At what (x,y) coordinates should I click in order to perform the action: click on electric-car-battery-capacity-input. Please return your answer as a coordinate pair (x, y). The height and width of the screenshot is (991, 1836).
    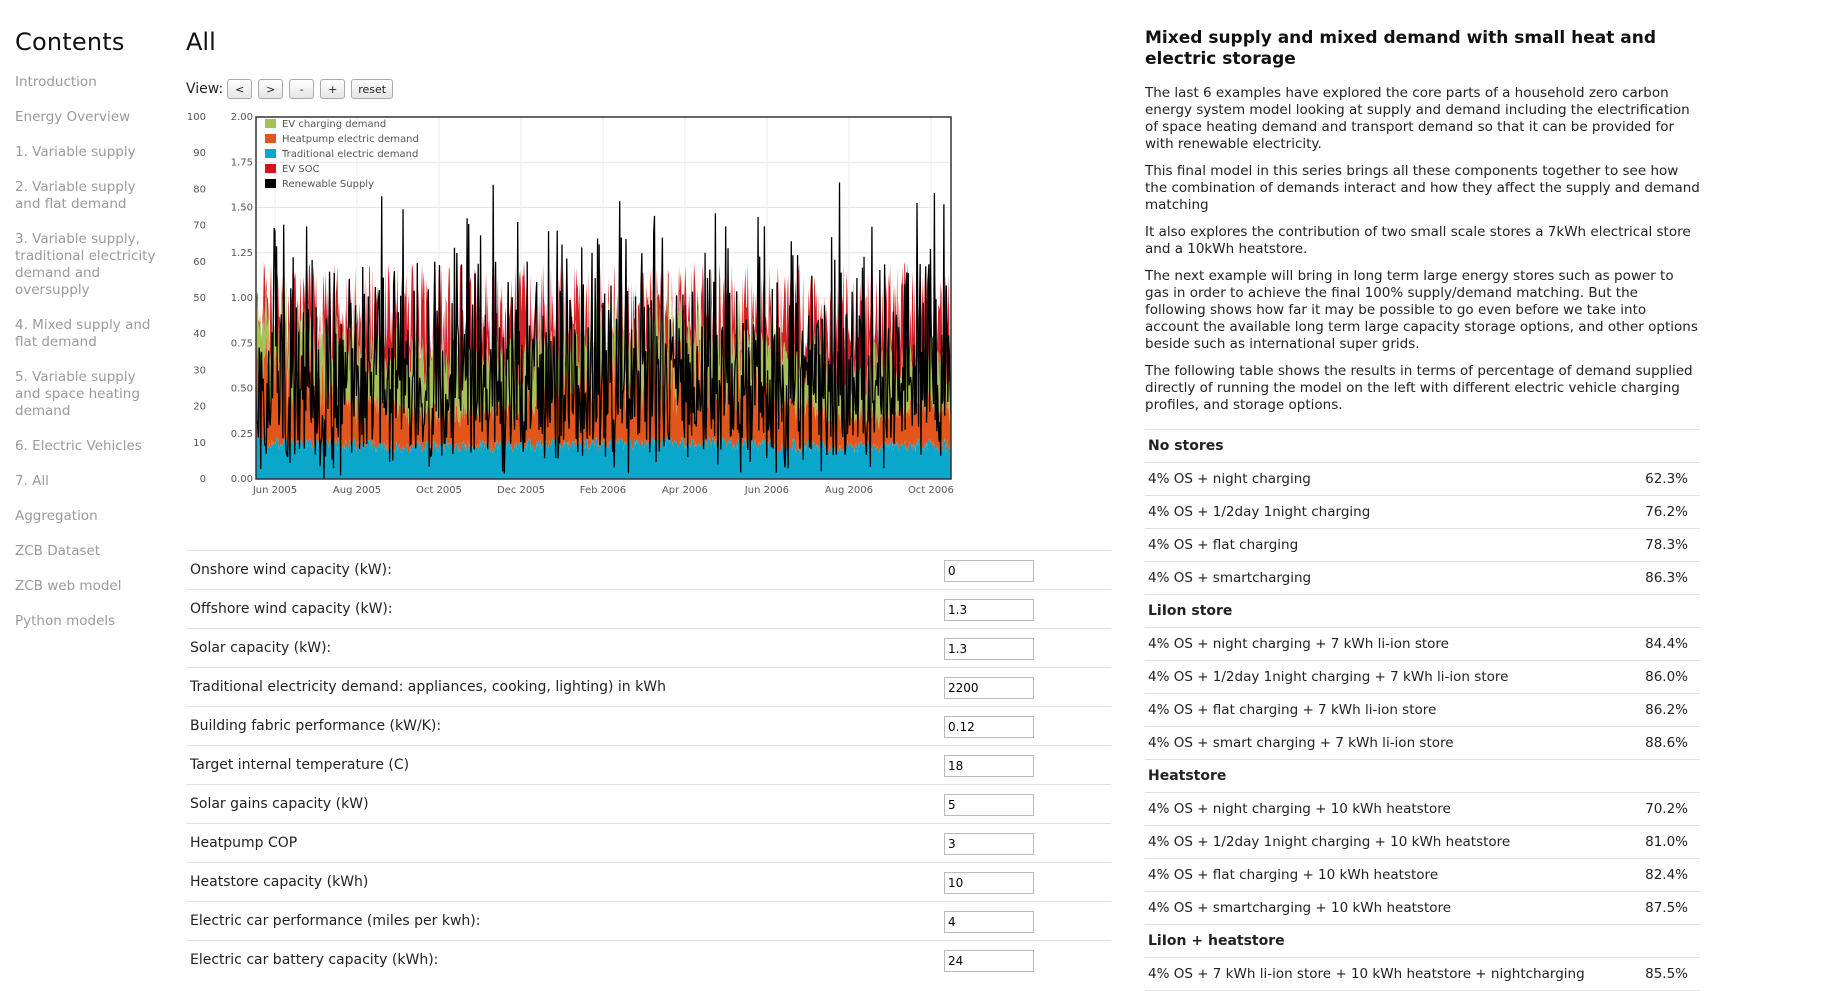
    Looking at the image, I should click on (989, 961).